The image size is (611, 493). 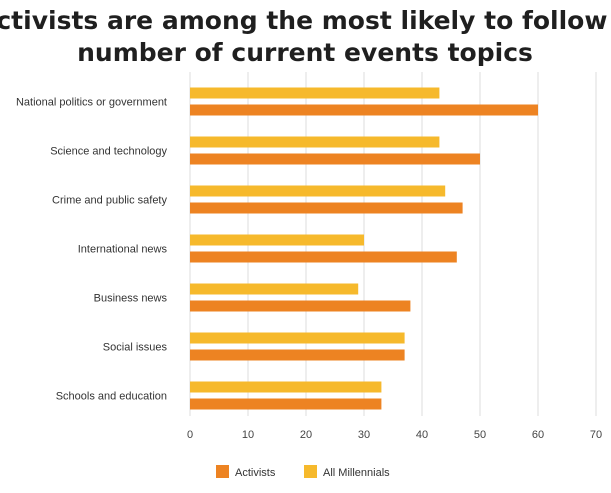 I want to click on legend-label-activists: Activists, so click(x=255, y=473).